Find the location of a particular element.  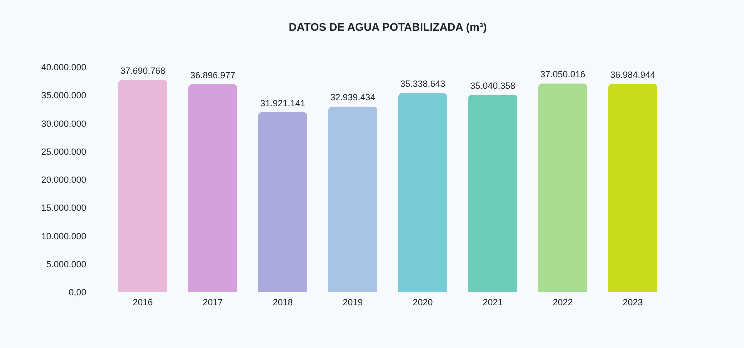

y-tick-label: 30.000.000 is located at coordinates (63, 123).